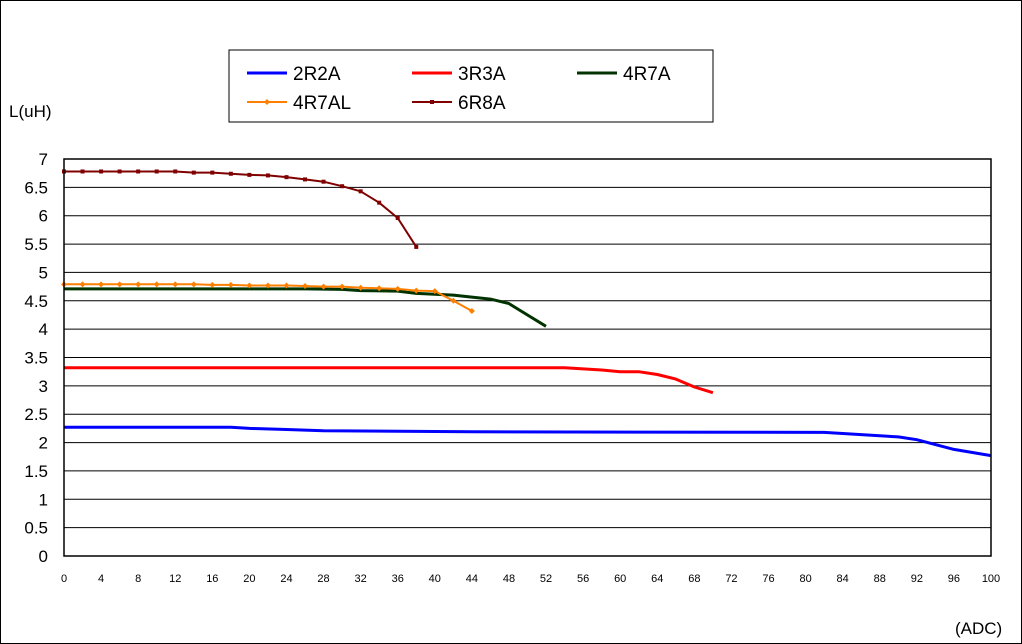 Image resolution: width=1022 pixels, height=644 pixels. What do you see at coordinates (101, 579) in the screenshot?
I see `x-tick-label: 4` at bounding box center [101, 579].